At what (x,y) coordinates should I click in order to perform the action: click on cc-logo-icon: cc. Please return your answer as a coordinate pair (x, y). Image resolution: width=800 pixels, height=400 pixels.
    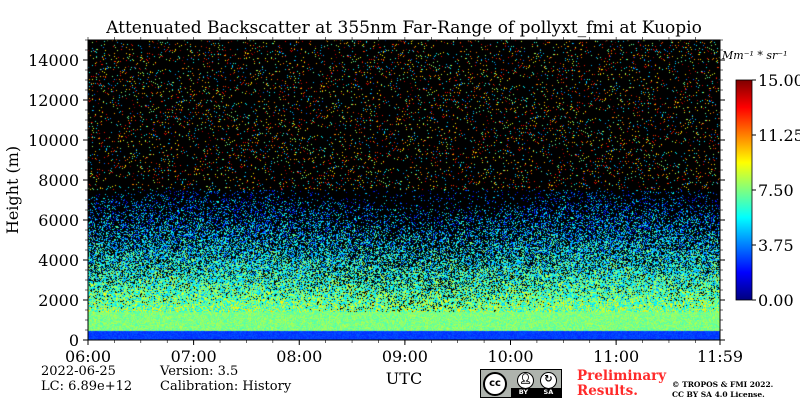
    Looking at the image, I should click on (495, 384).